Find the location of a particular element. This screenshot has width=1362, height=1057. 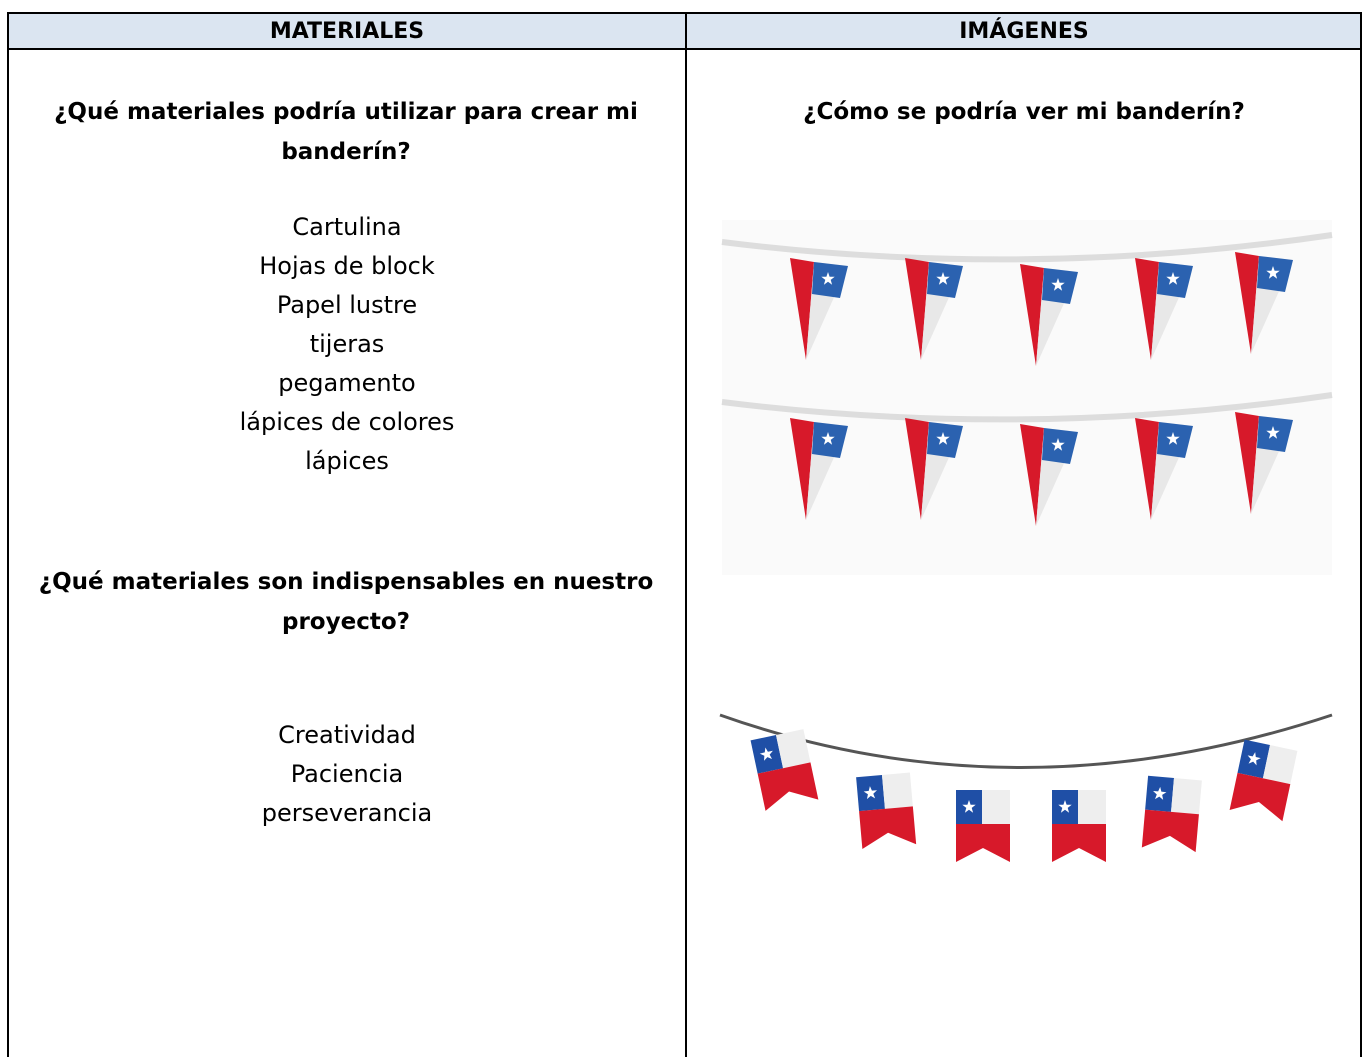

essentials-list: Creatividad Paciencia perseverancia is located at coordinates (347, 774).